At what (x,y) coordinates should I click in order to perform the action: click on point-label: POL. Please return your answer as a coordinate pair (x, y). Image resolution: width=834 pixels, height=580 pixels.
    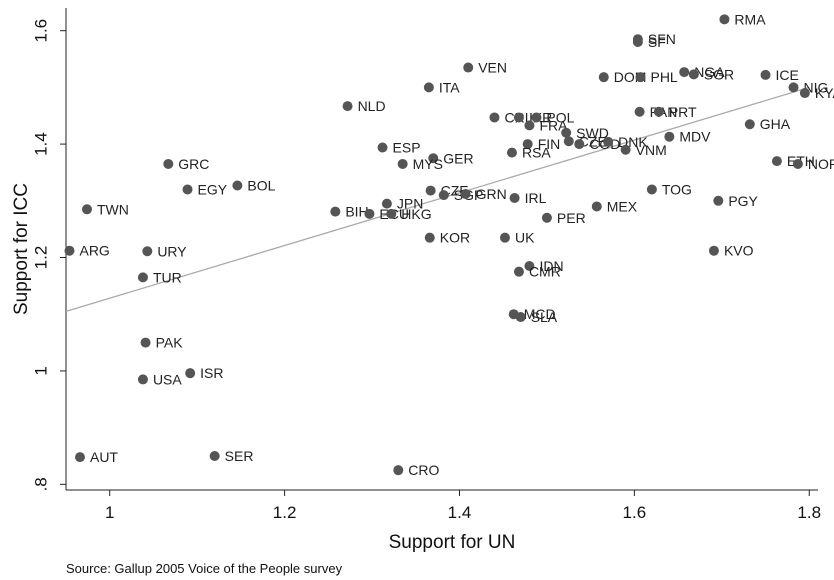
    Looking at the image, I should click on (560, 117).